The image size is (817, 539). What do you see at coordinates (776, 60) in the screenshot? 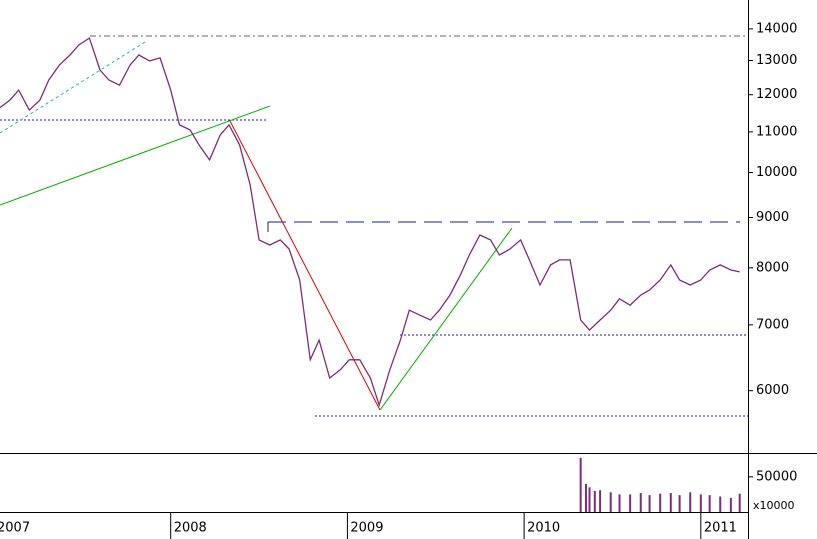
I see `y-tick-label: 13000` at bounding box center [776, 60].